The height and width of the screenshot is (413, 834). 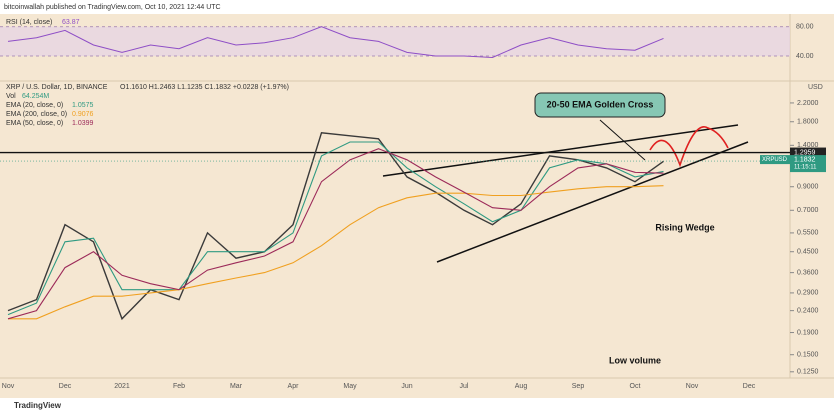 I want to click on symbol-tag, so click(x=775, y=160).